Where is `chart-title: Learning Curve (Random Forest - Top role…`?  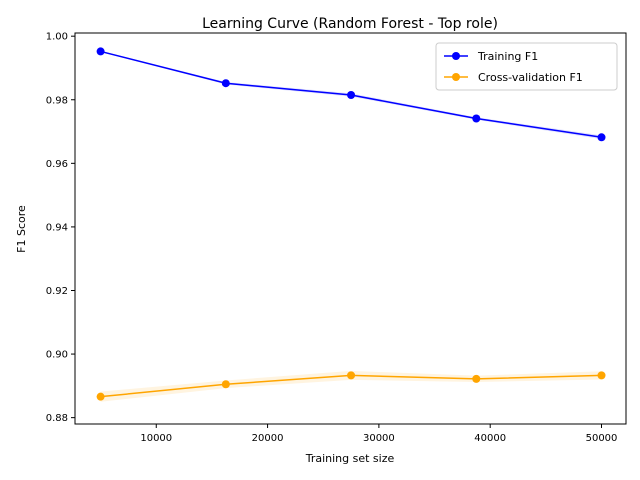 chart-title: Learning Curve (Random Forest - Top role… is located at coordinates (350, 24).